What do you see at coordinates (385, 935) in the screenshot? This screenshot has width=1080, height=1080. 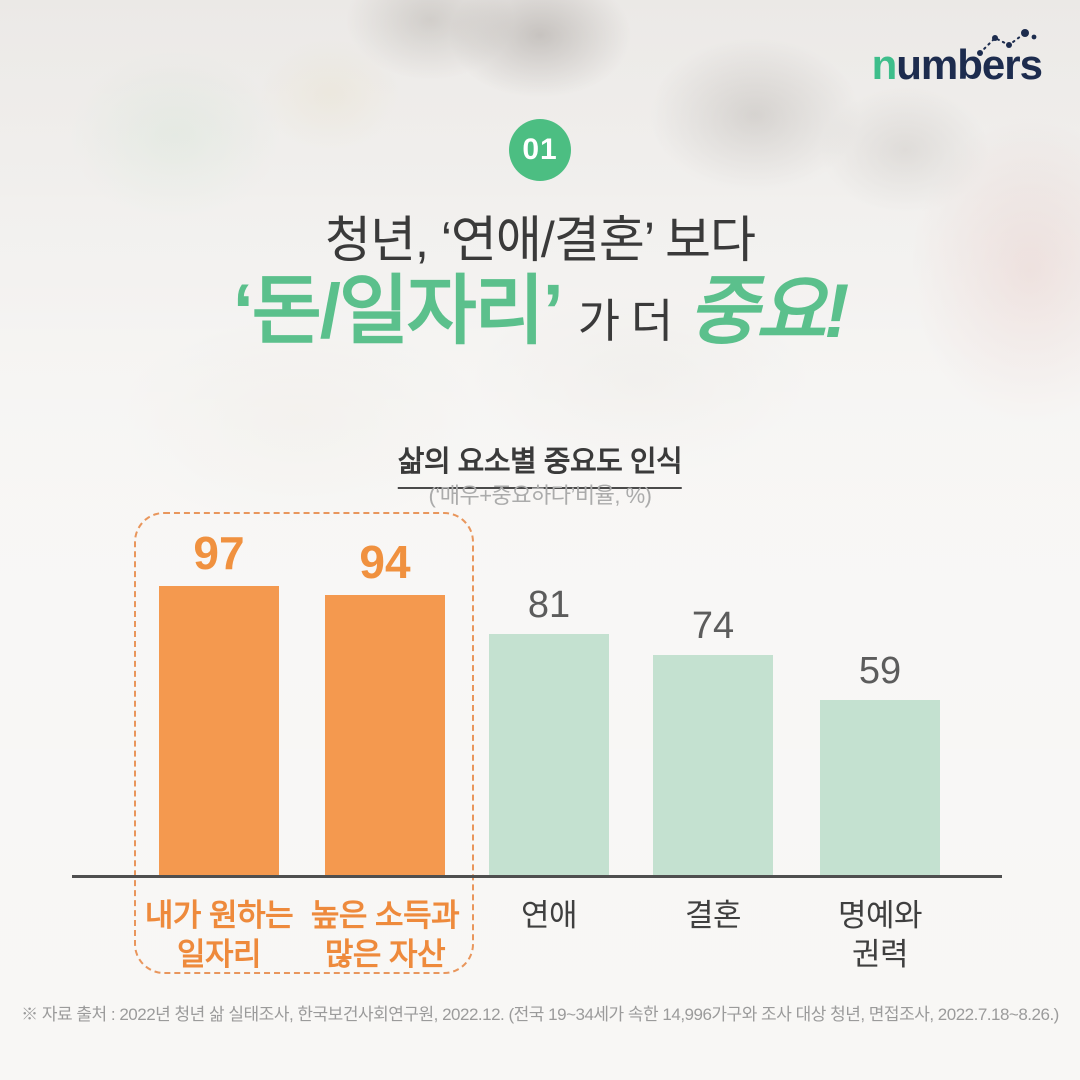 I see `bar-category-label-2: 높은 소득과 많은 자산` at bounding box center [385, 935].